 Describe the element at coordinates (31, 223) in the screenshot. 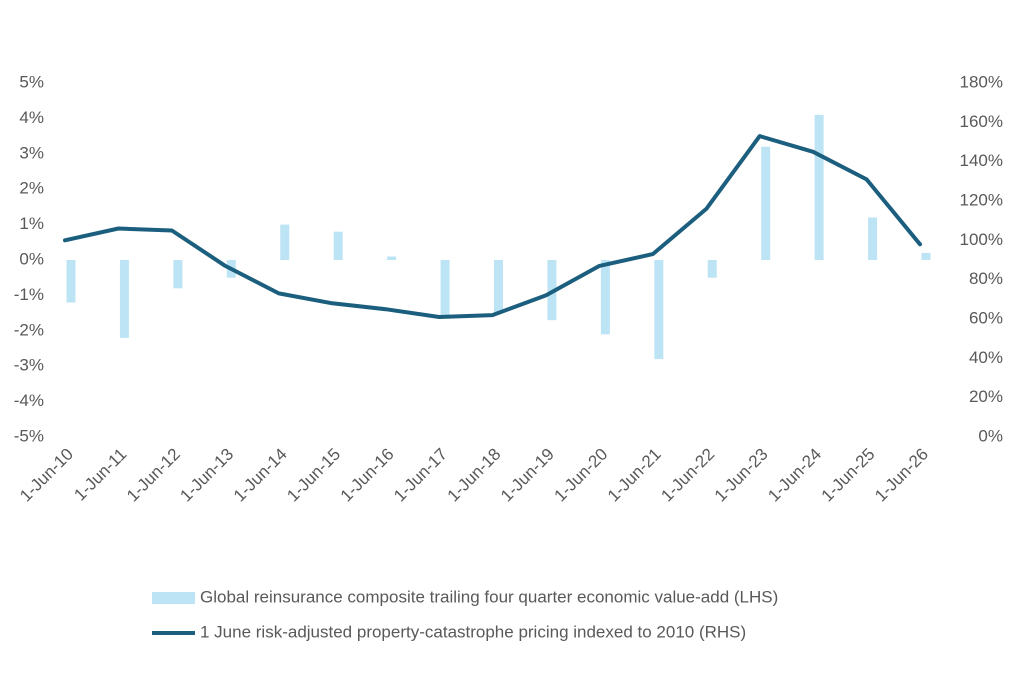

I see `y-tick-label: 1%` at that location.